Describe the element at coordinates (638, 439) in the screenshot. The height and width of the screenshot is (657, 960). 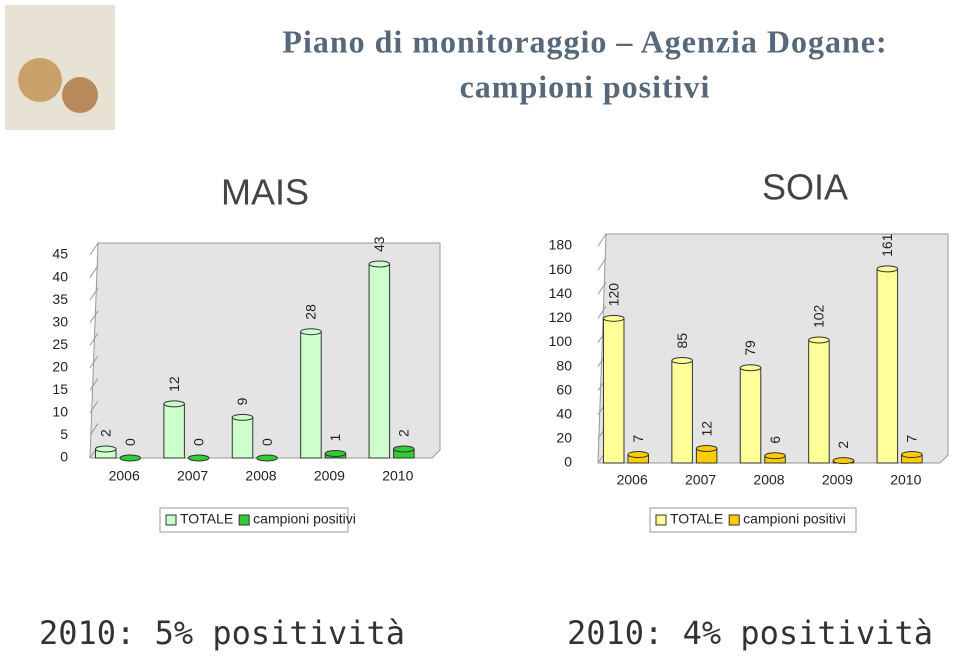
I see `data-label: 7` at that location.